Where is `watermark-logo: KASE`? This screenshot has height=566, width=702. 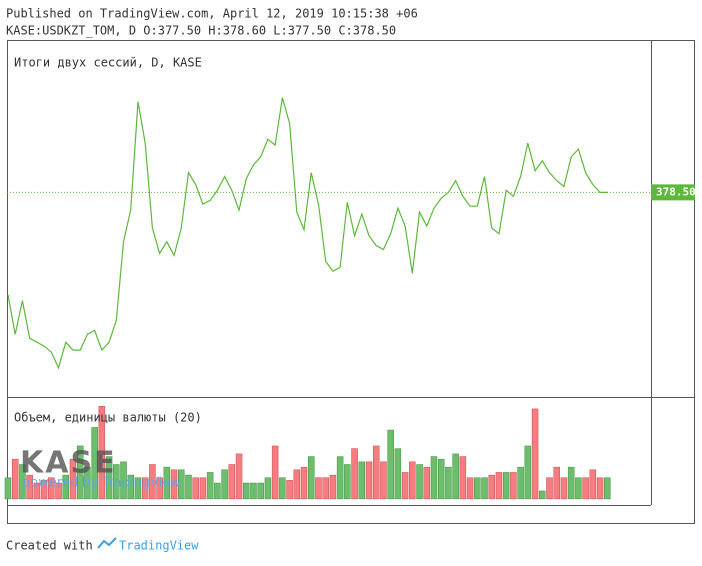
watermark-logo: KASE is located at coordinates (68, 463).